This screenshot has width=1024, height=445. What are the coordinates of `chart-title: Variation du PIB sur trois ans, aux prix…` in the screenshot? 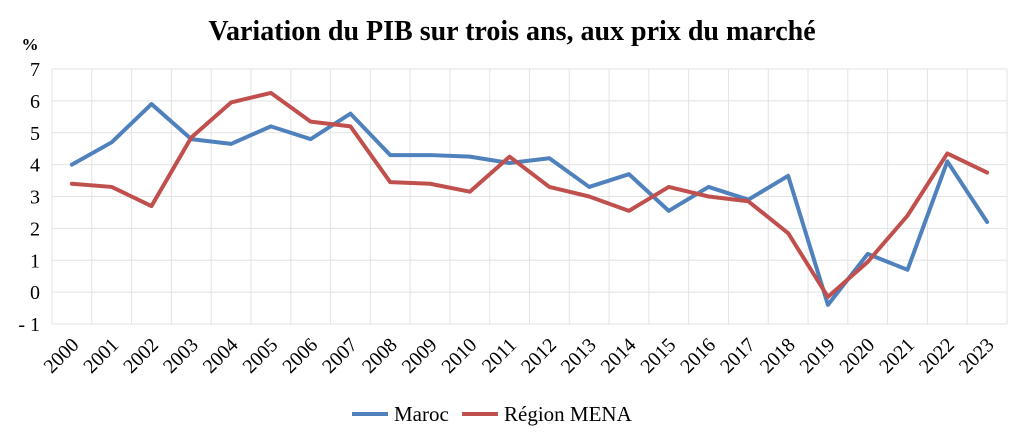 It's located at (511, 31).